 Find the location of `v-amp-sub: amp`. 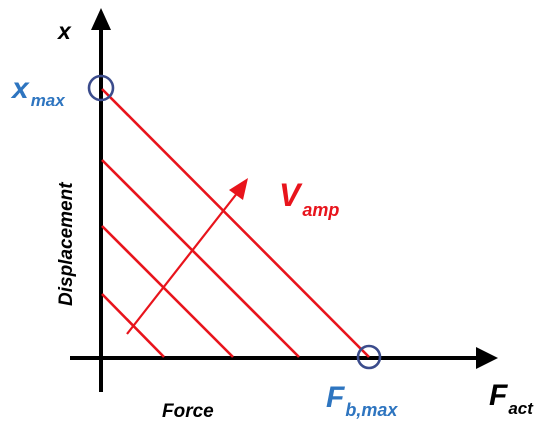

v-amp-sub: amp is located at coordinates (320, 210).